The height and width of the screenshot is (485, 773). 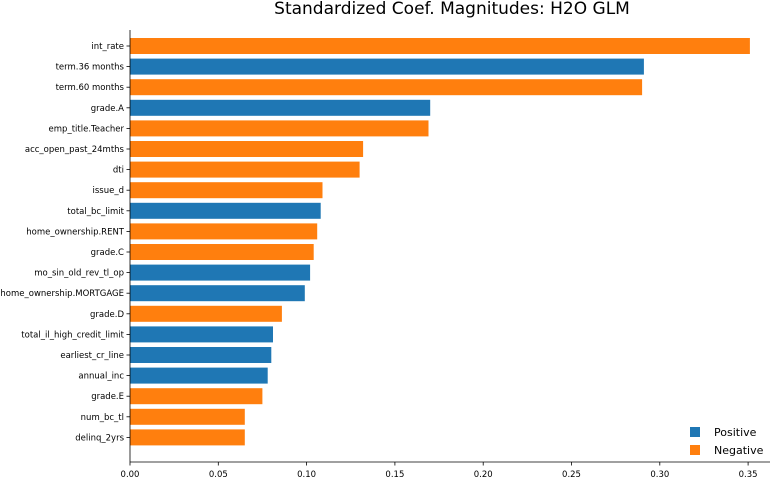 I want to click on bar-dti, so click(x=245, y=169).